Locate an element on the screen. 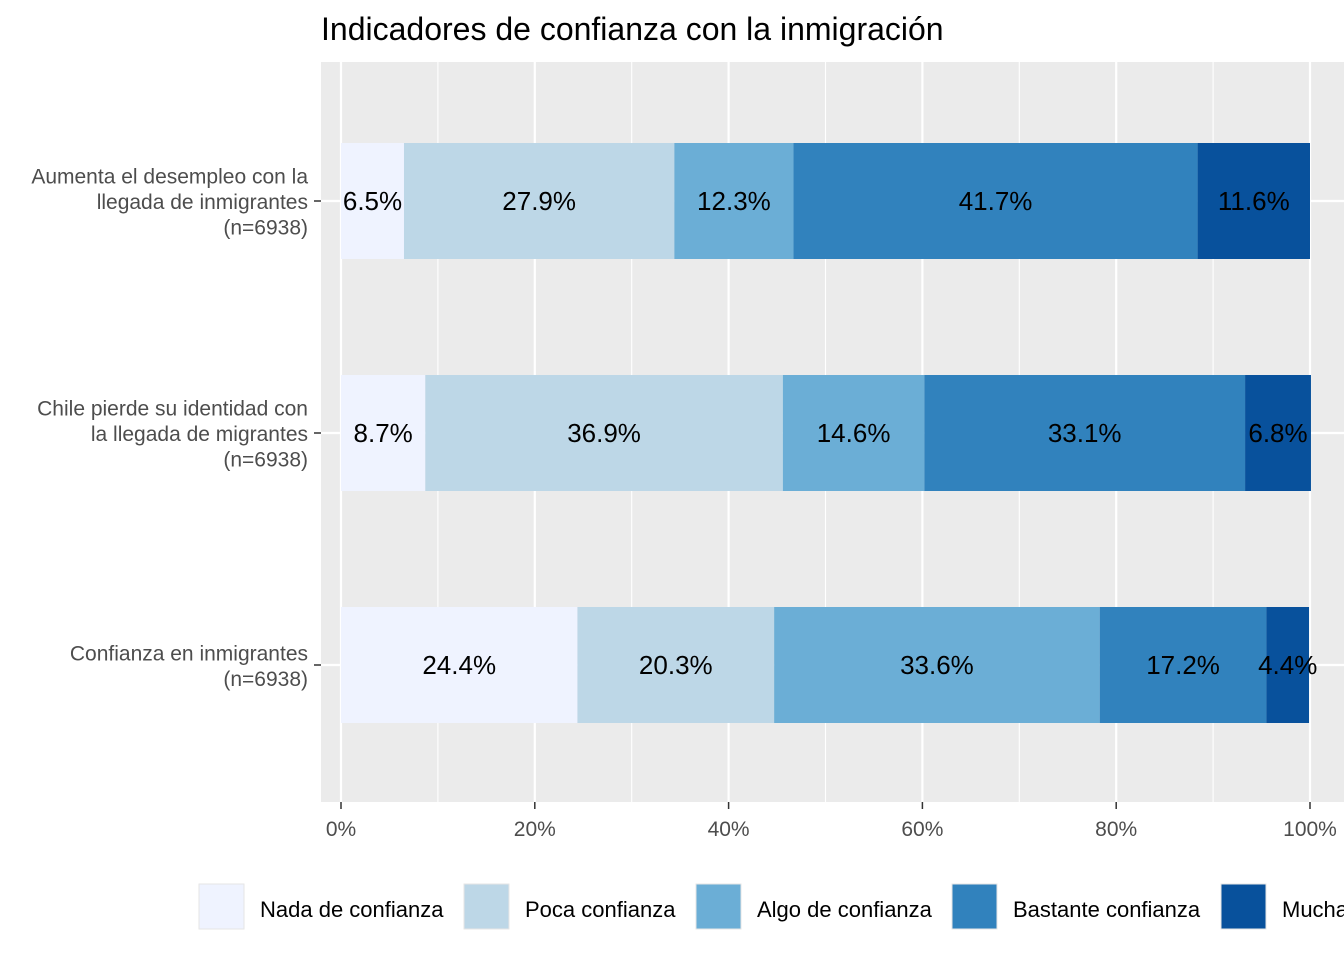 The height and width of the screenshot is (960, 1344). legend-label: Poca confianza is located at coordinates (600, 909).